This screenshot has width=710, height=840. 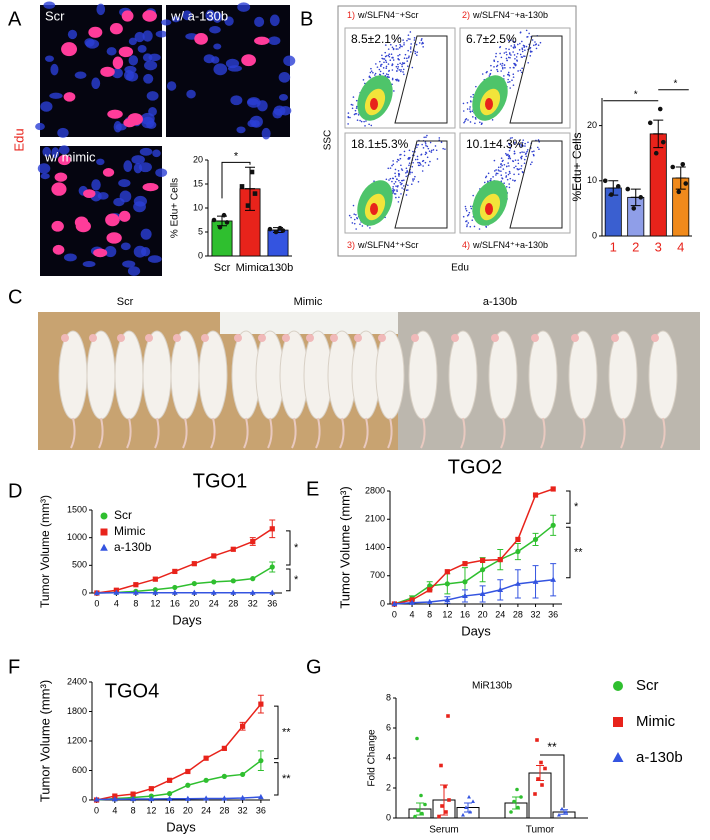 What do you see at coordinates (175, 603) in the screenshot?
I see `x-tick-label: 16` at bounding box center [175, 603].